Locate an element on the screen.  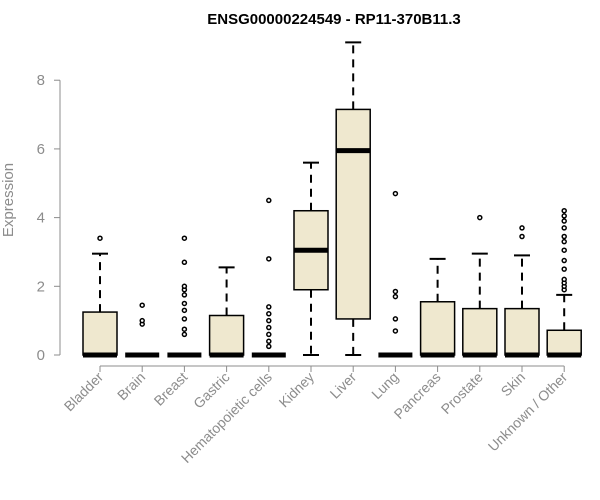
x-tick-label-prostate: Prostate is located at coordinates (462, 393).